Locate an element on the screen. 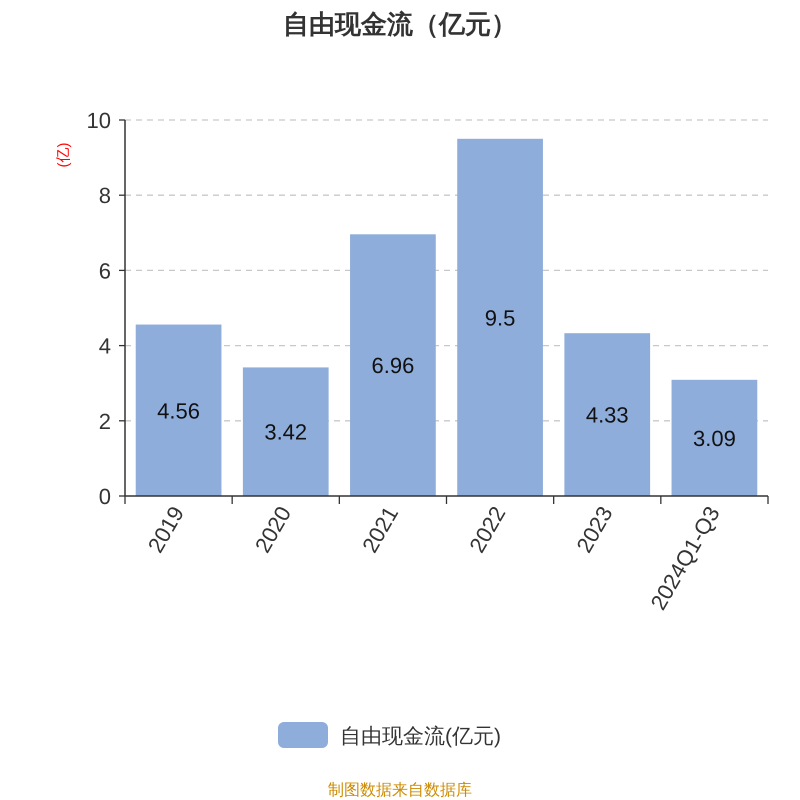 The image size is (800, 800). y-tick-label: 4 is located at coordinates (104, 346).